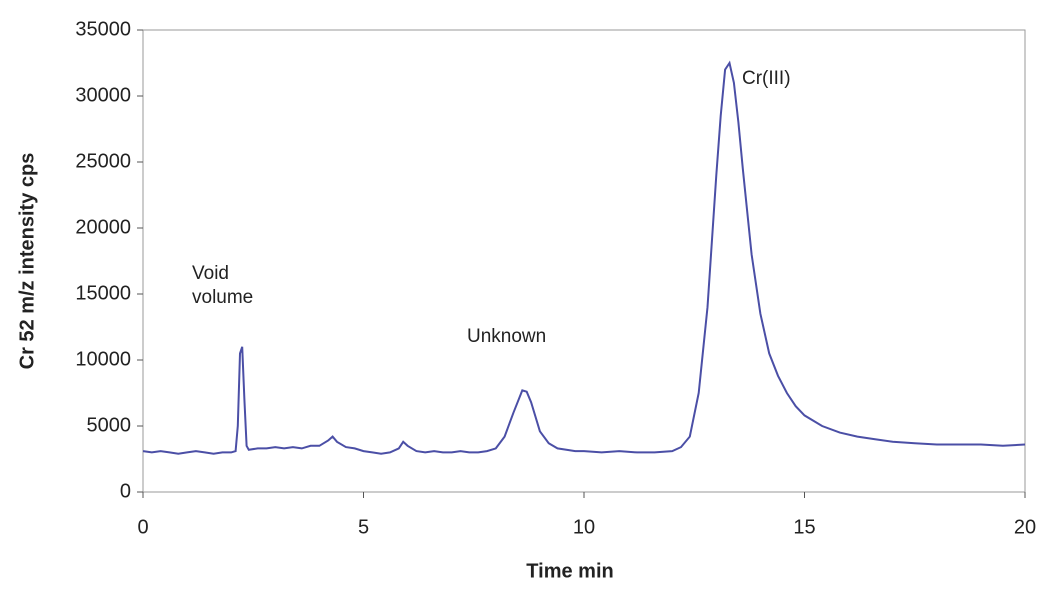 The height and width of the screenshot is (589, 1040). What do you see at coordinates (27, 261) in the screenshot?
I see `y-axis-label: Cr 52 m/z intensity cps` at bounding box center [27, 261].